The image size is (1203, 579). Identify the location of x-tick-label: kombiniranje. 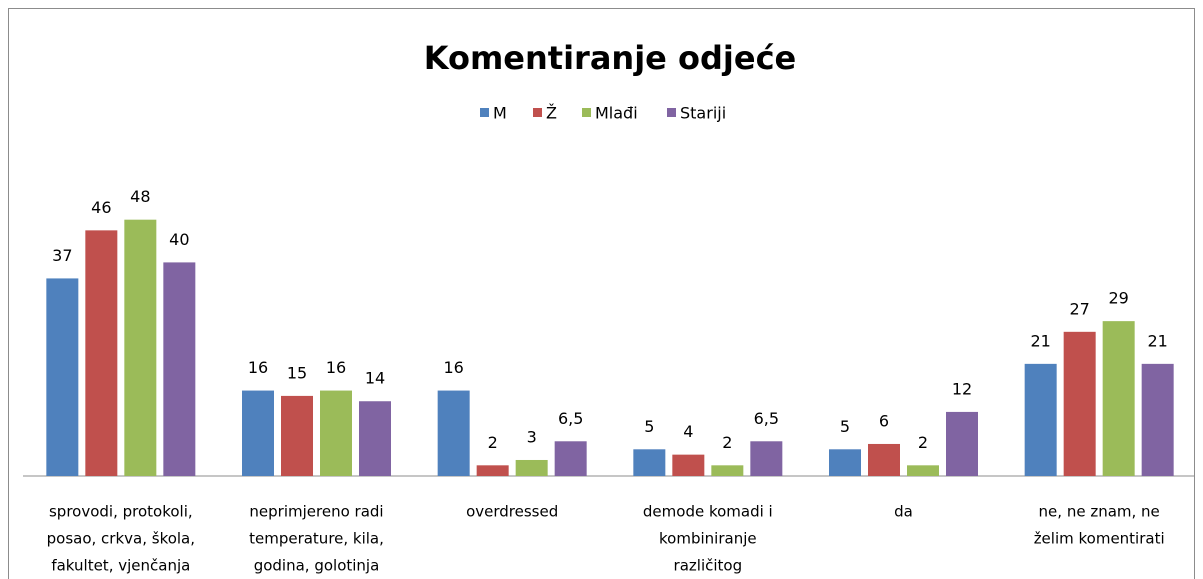
(708, 539).